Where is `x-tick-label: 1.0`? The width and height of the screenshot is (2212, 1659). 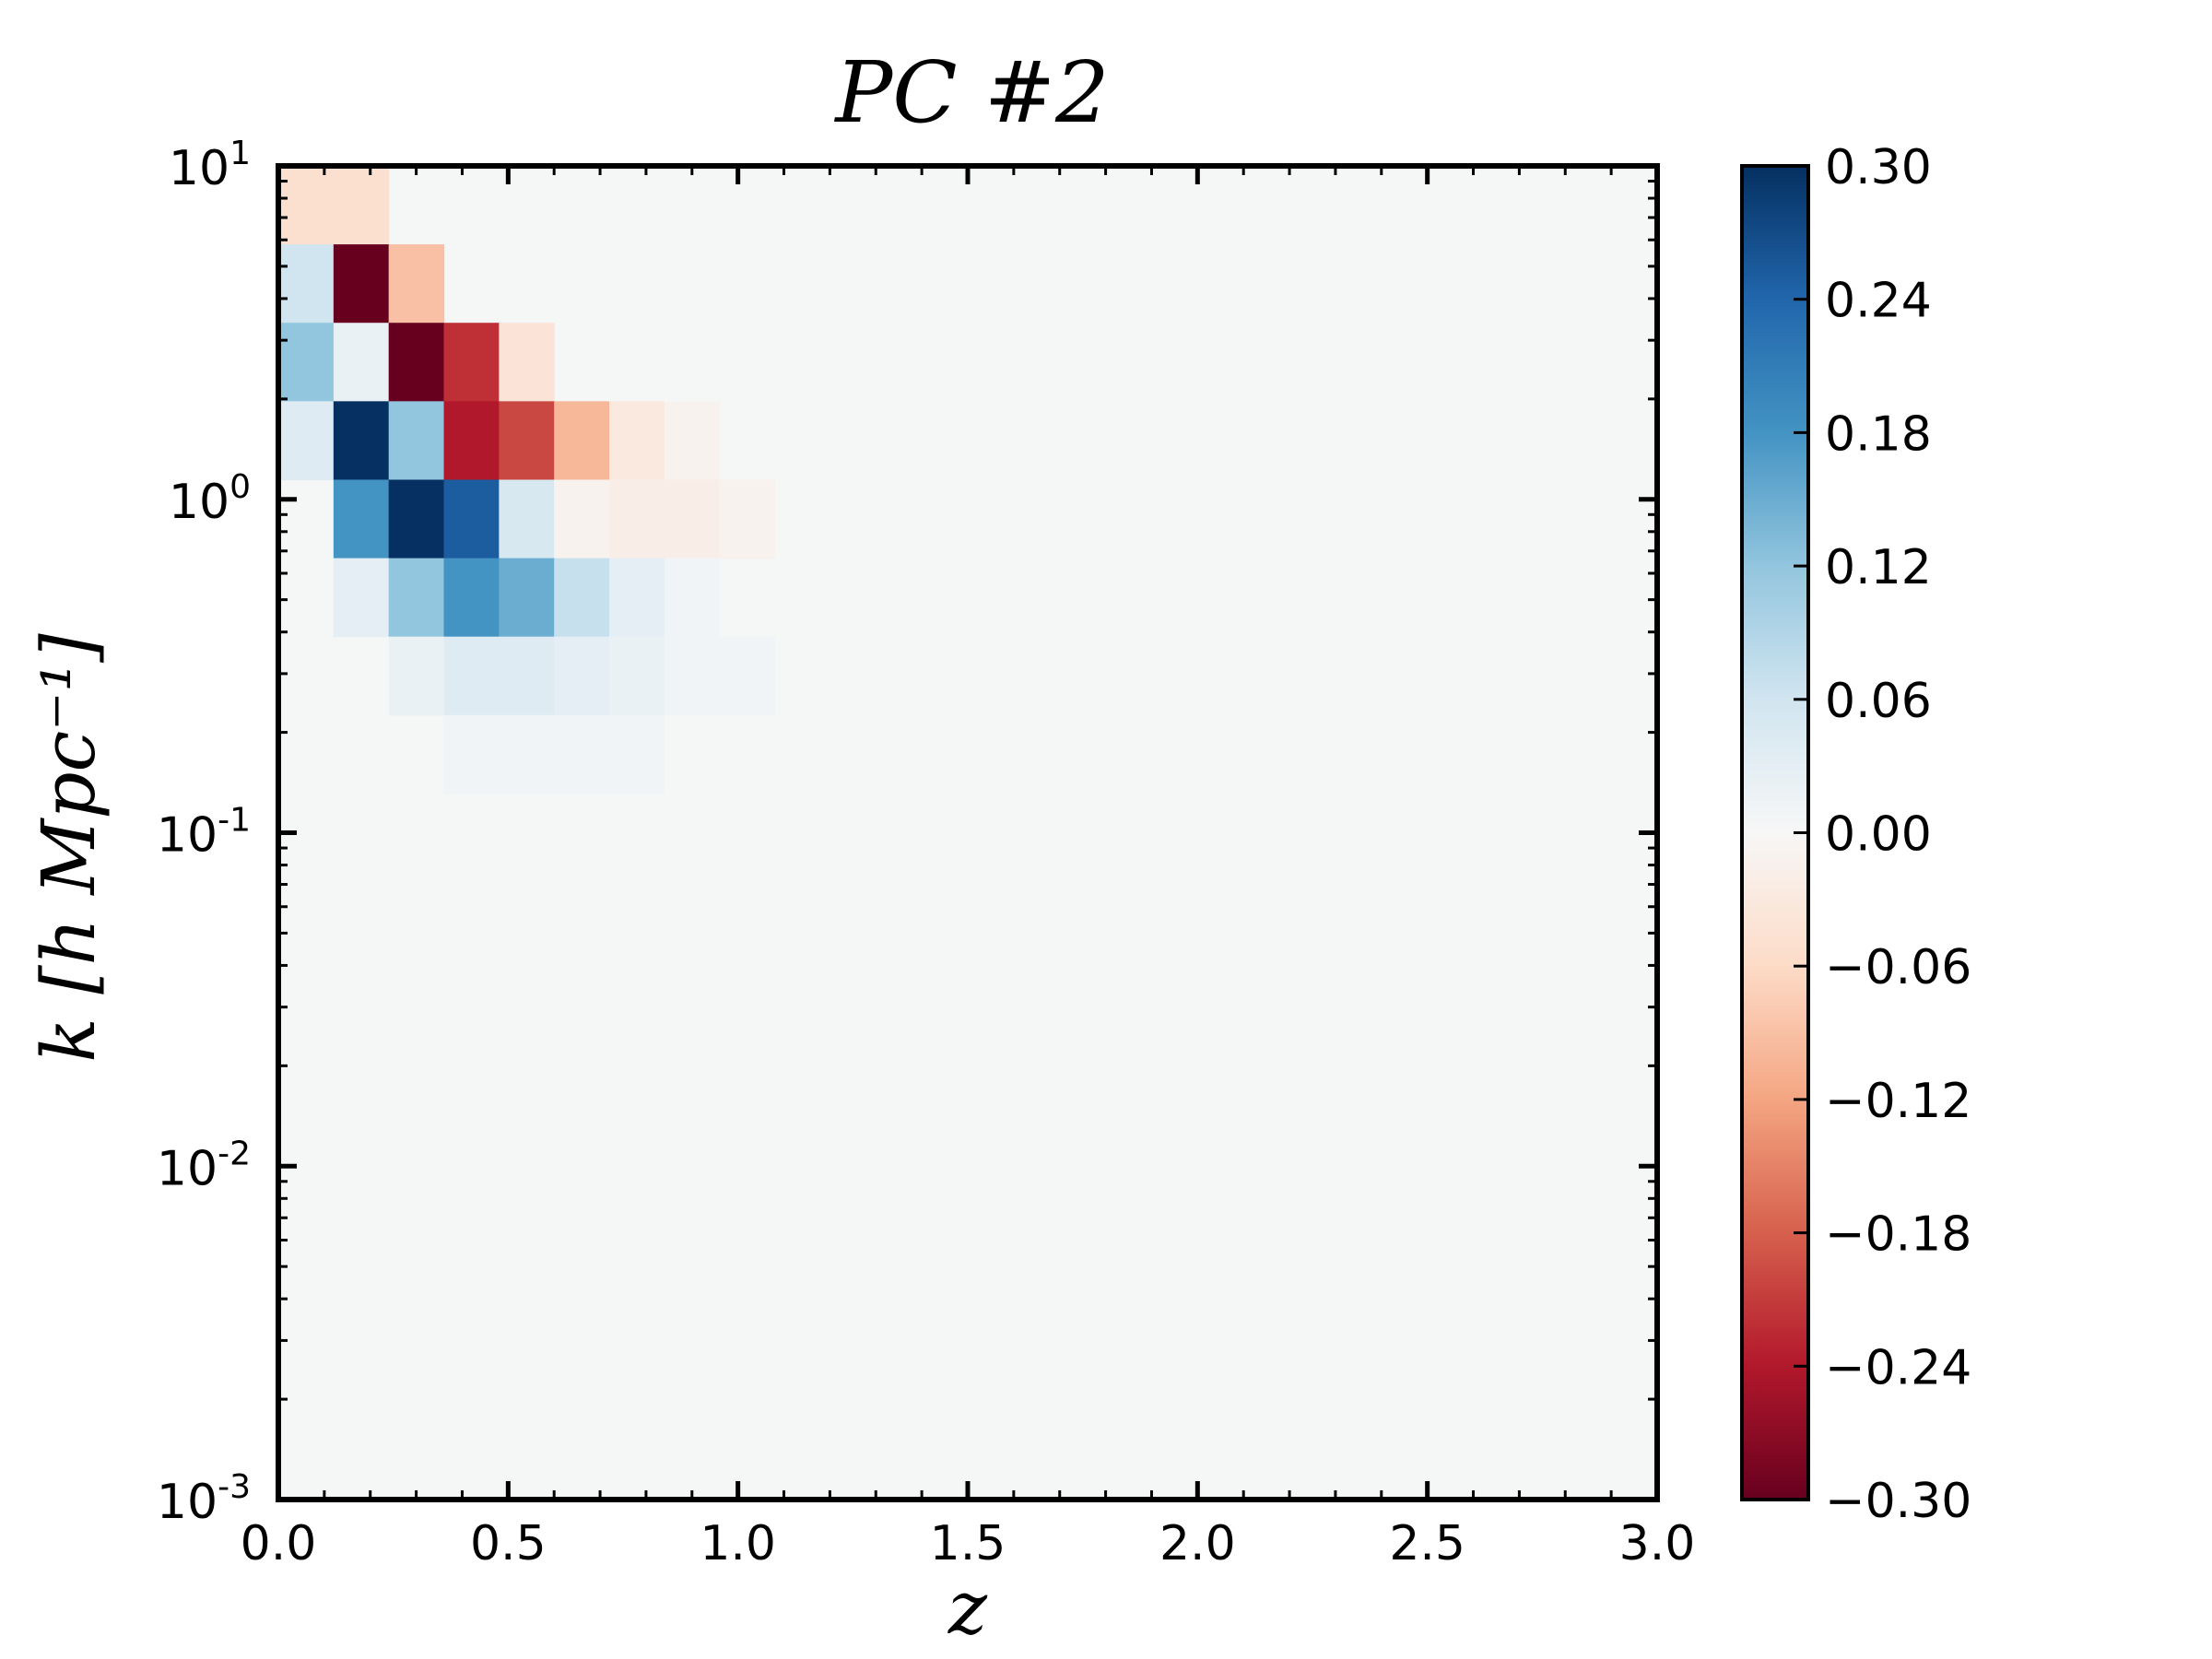 x-tick-label: 1.0 is located at coordinates (738, 1543).